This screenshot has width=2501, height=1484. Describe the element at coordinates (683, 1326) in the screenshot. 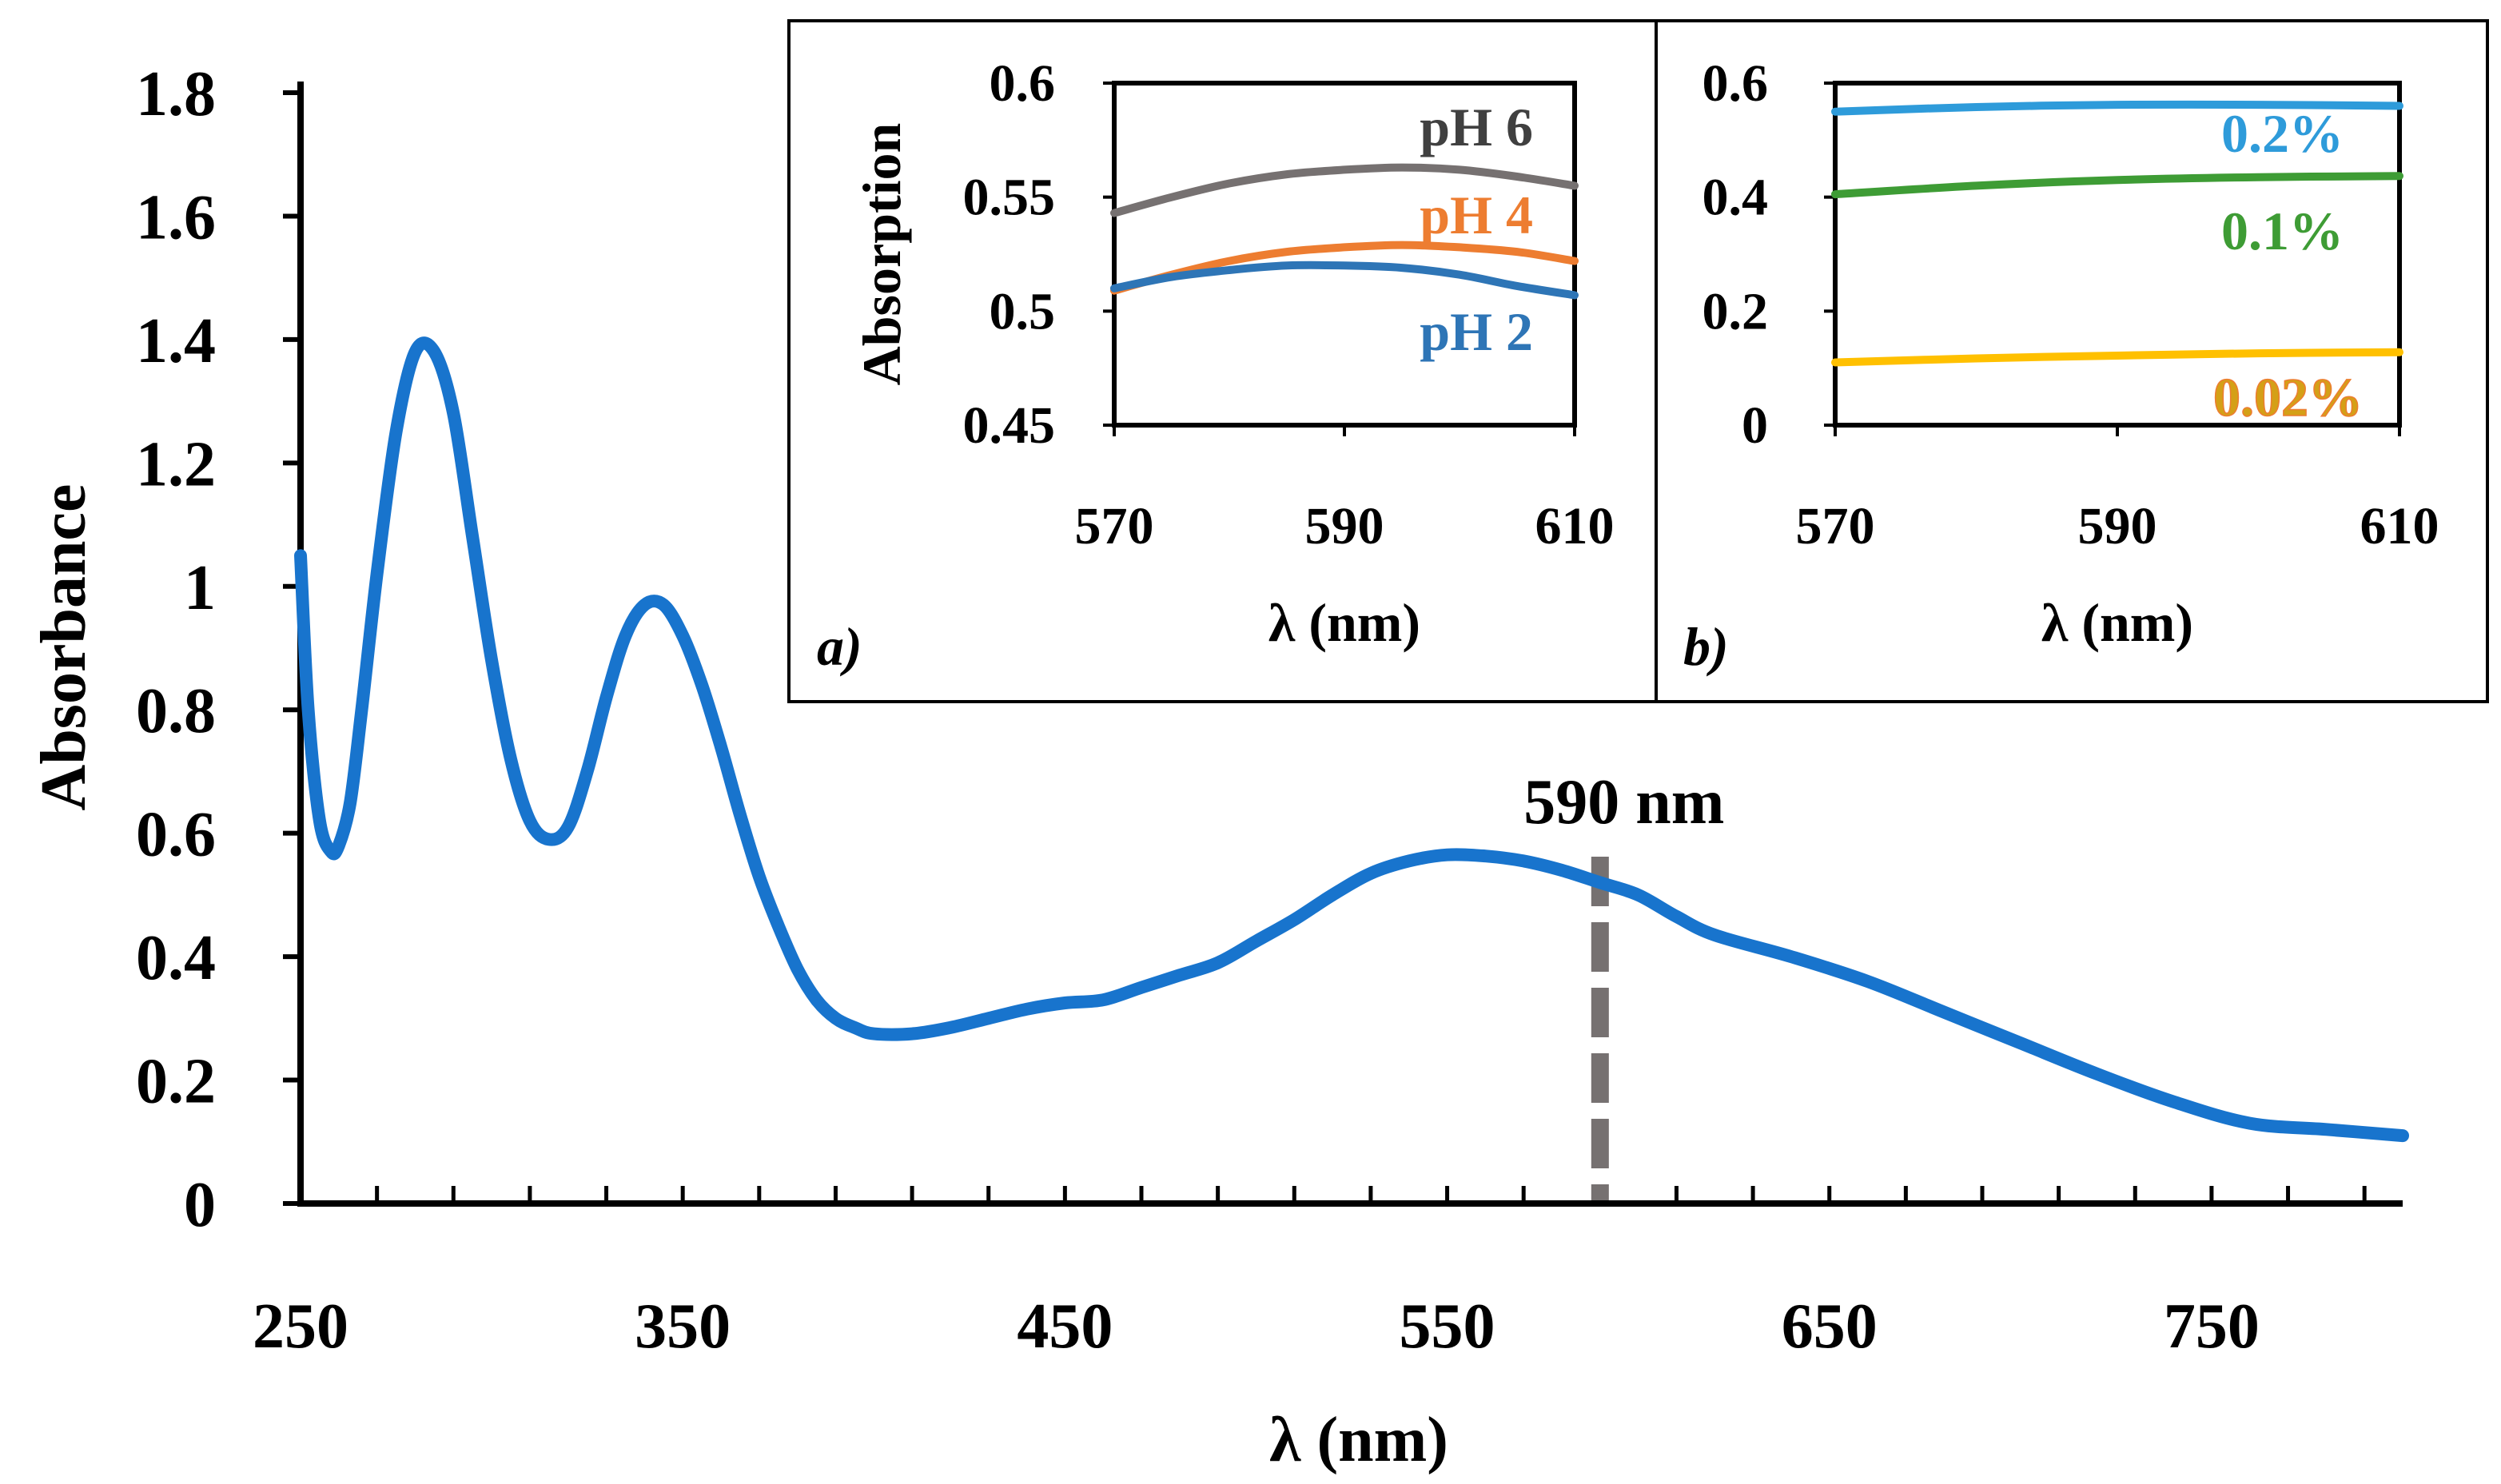

I see `main-x-tick-label: 350` at that location.